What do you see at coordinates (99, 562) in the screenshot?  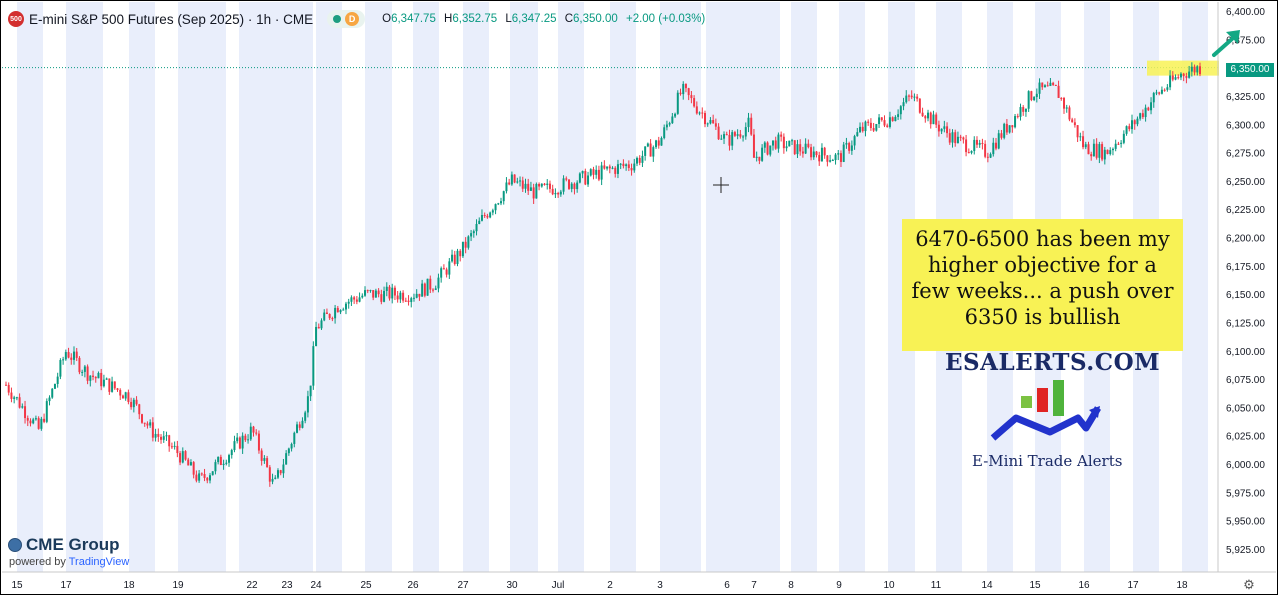 I see `tradingview-link: TradingView` at bounding box center [99, 562].